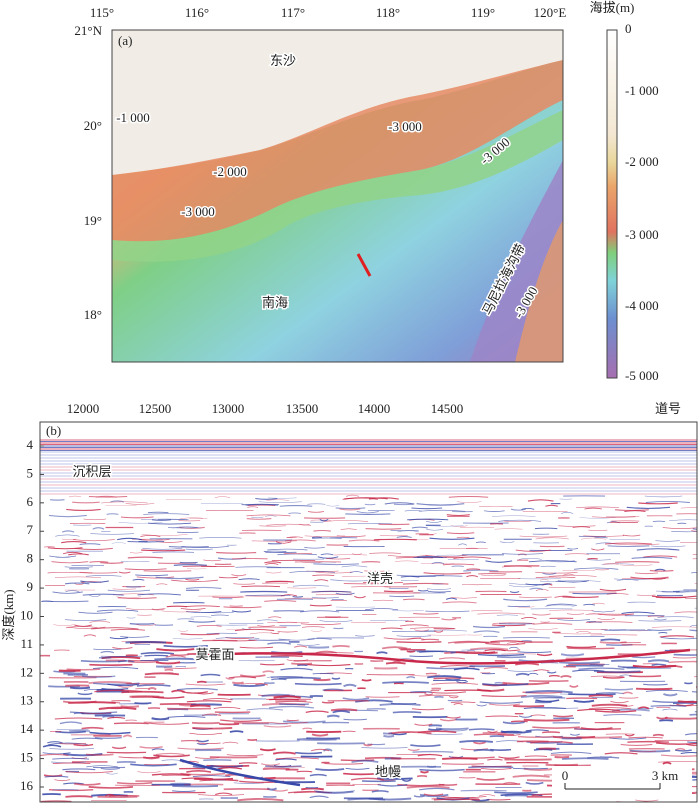 The width and height of the screenshot is (700, 809). Describe the element at coordinates (197, 12) in the screenshot. I see `lon-tick-label: 116°` at that location.